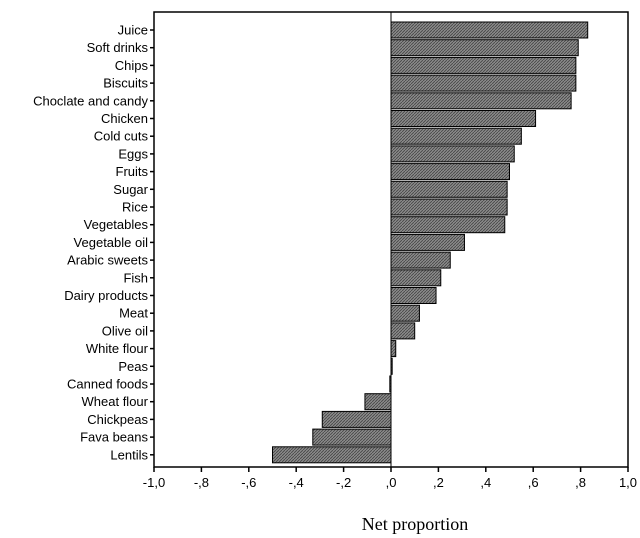  What do you see at coordinates (129, 454) in the screenshot?
I see `category-label: Lentils` at bounding box center [129, 454].